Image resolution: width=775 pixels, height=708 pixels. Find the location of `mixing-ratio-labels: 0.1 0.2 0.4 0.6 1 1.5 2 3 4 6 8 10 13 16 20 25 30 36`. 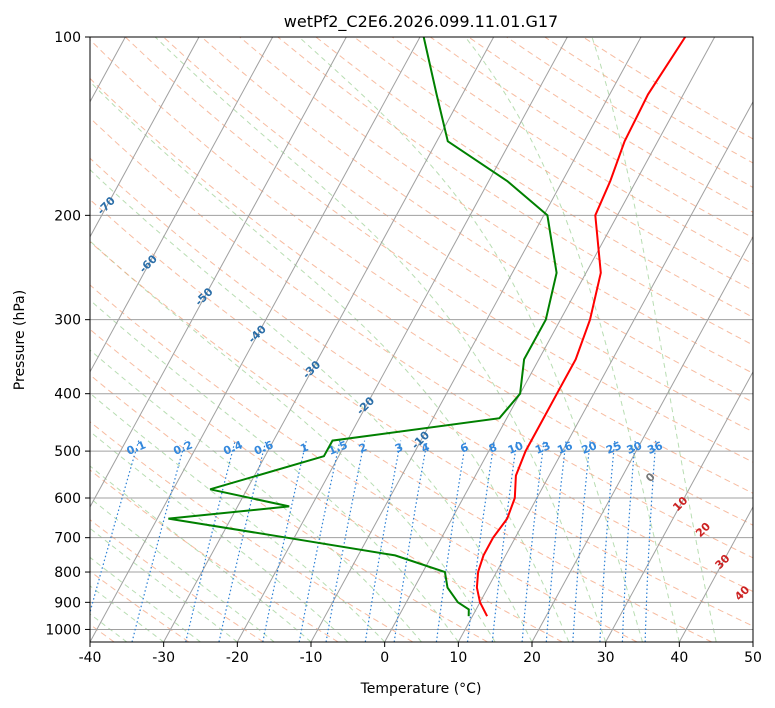

mixing-ratio-labels: 0.1 0.2 0.4 0.6 1 1.5 2 3 4 6 8 10 13 16 20 25 30 36 is located at coordinates (395, 447).